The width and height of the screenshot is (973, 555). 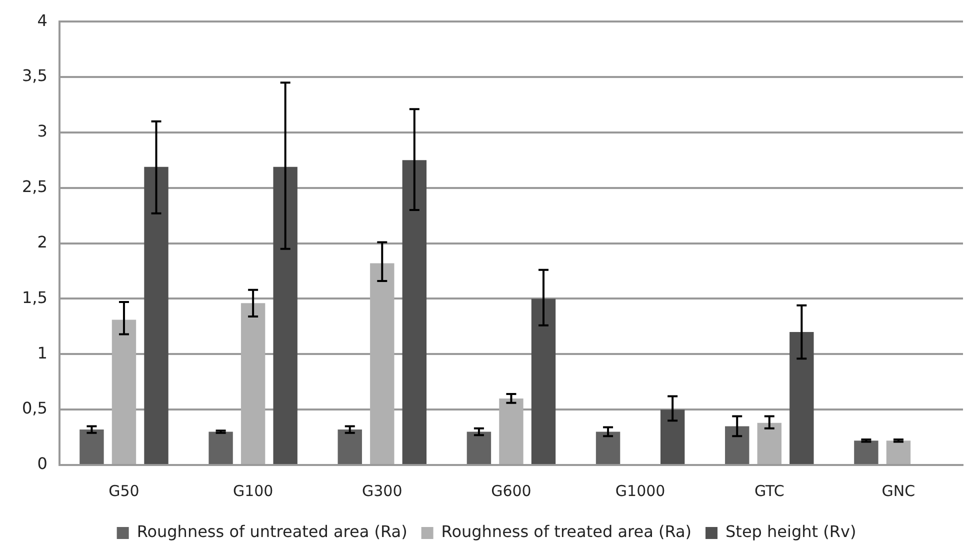 I want to click on y-tick-label: 3,5, so click(x=35, y=76).